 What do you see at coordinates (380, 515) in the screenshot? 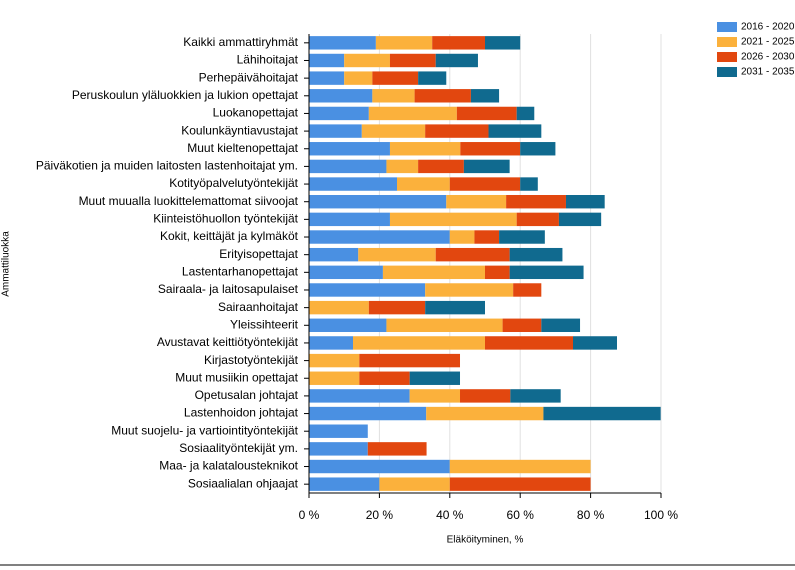
I see `x-tick-label: 20 %` at bounding box center [380, 515].